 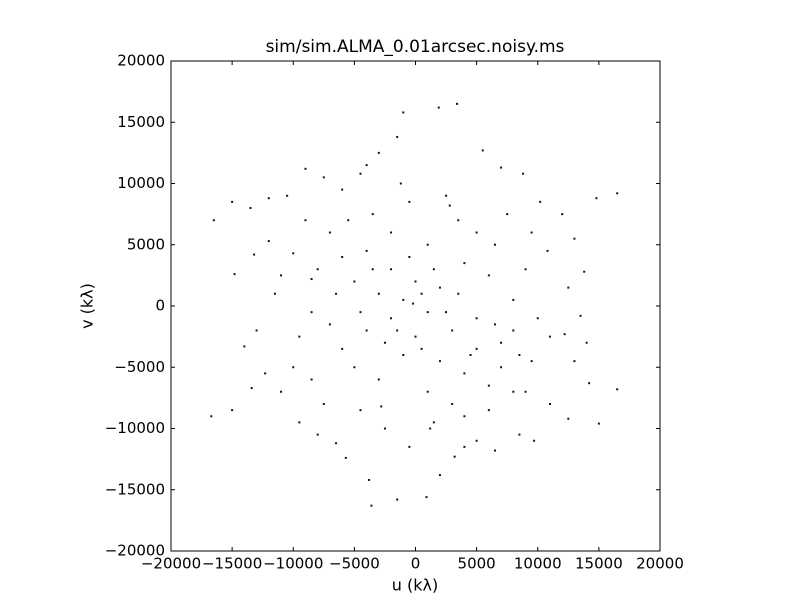 What do you see at coordinates (141, 61) in the screenshot?
I see `y-tick-label: 20000` at bounding box center [141, 61].